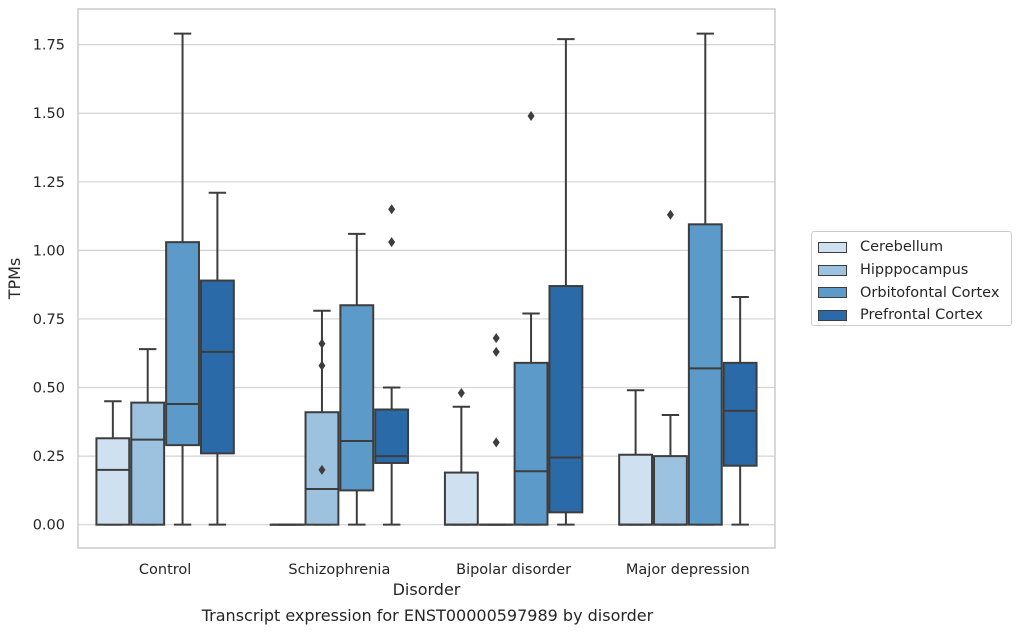  What do you see at coordinates (14, 279) in the screenshot?
I see `y-axis-label: TPMs` at bounding box center [14, 279].